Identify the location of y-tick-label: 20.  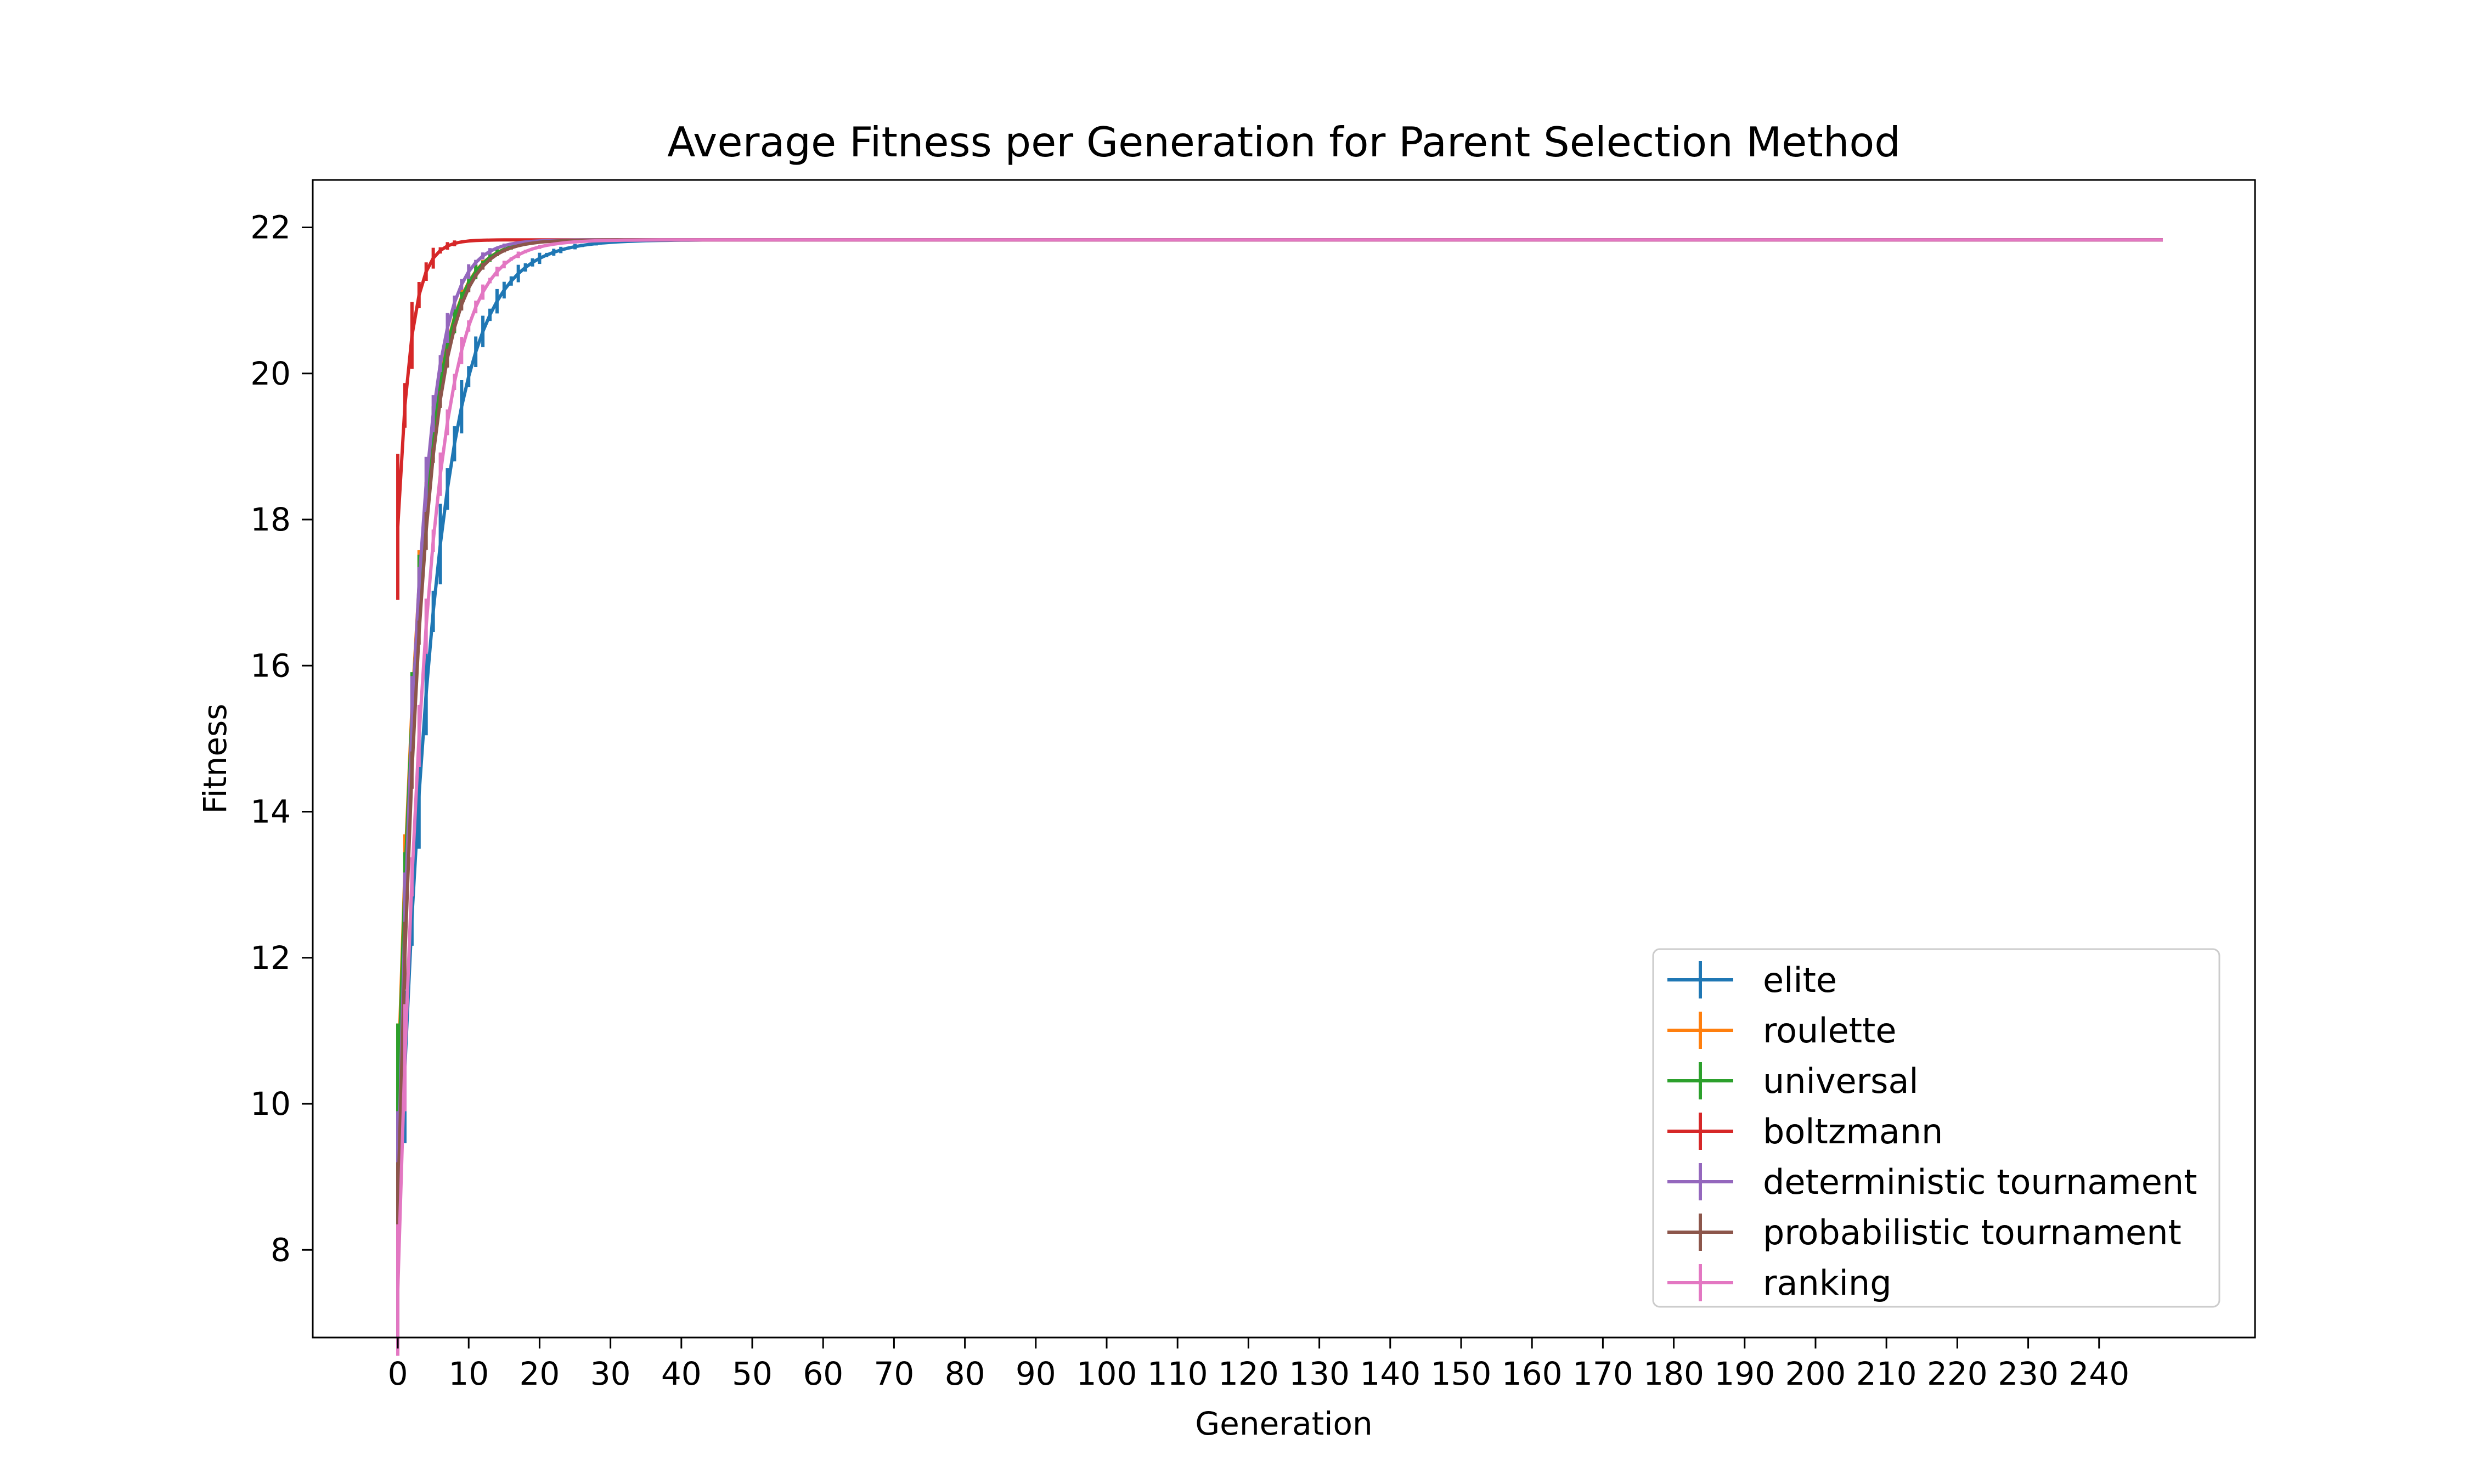
(270, 373).